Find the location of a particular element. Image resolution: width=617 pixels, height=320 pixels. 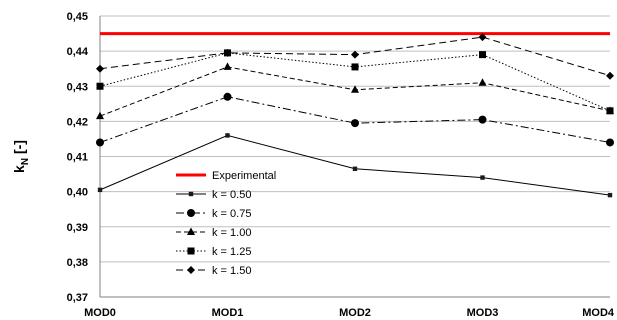

y-tick-label: 0,39 is located at coordinates (77, 228).